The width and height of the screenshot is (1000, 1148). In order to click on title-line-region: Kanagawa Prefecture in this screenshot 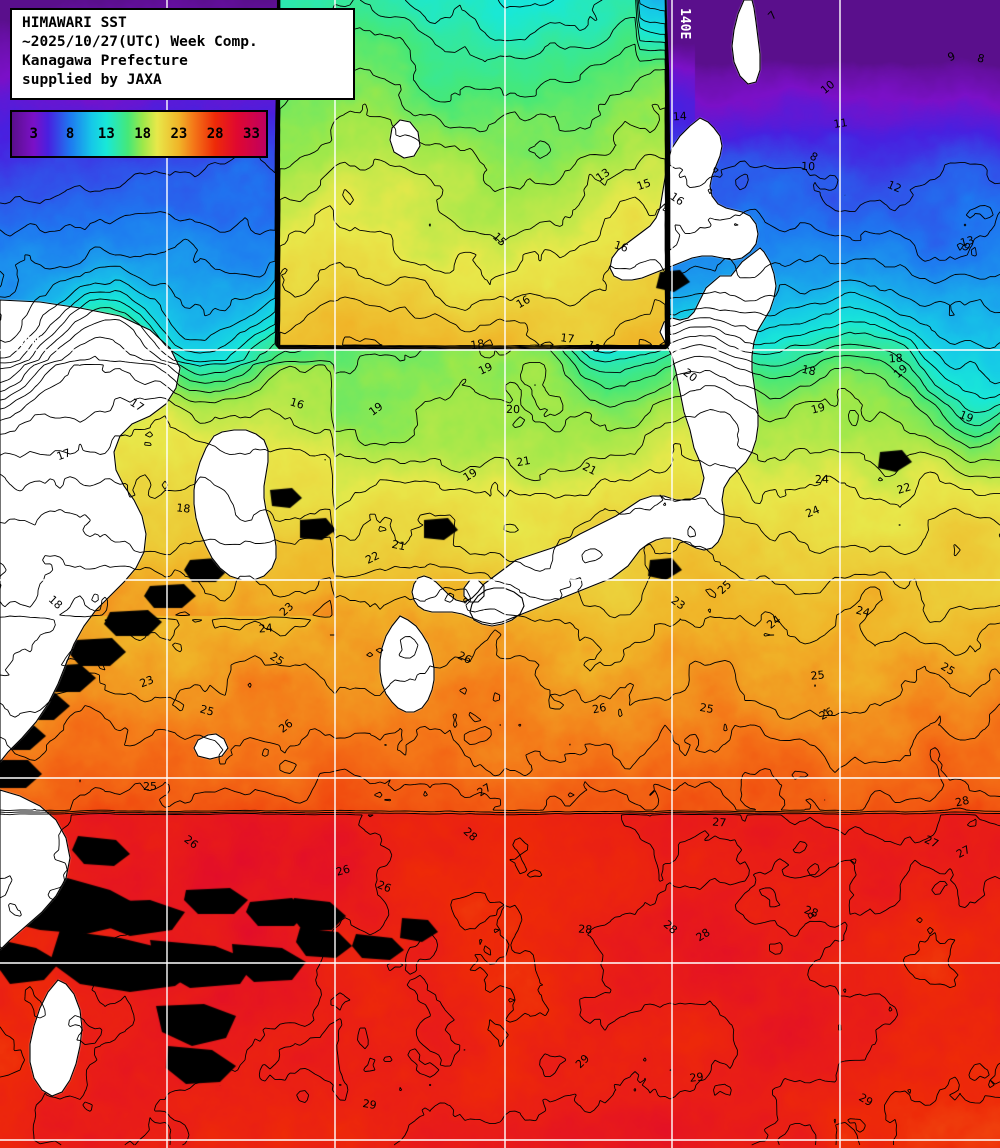, I will do `click(105, 61)`.